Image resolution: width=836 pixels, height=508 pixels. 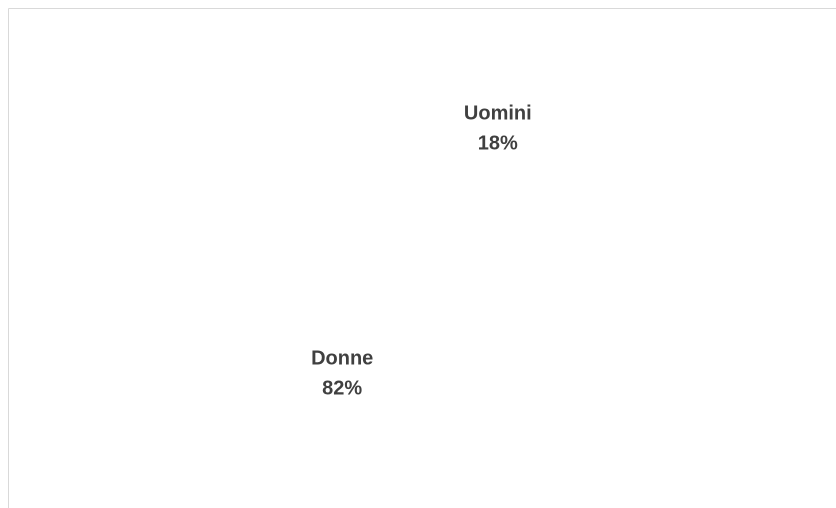 What do you see at coordinates (498, 114) in the screenshot?
I see `category-label: Uomini` at bounding box center [498, 114].